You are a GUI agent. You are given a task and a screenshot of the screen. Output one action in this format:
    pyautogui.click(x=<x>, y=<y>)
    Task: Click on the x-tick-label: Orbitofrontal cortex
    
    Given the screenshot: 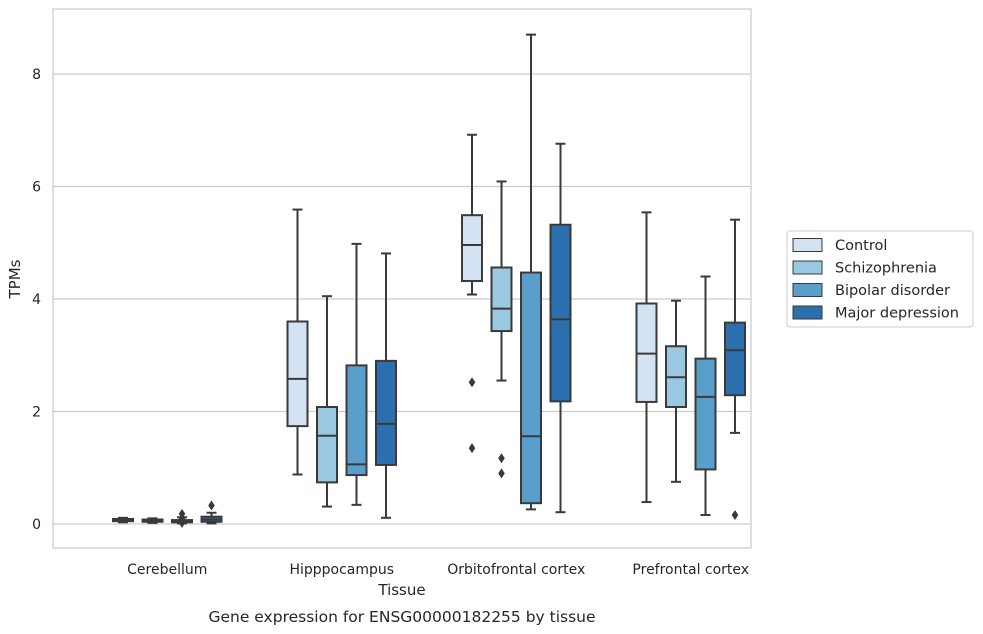 What is the action you would take?
    pyautogui.click(x=516, y=570)
    